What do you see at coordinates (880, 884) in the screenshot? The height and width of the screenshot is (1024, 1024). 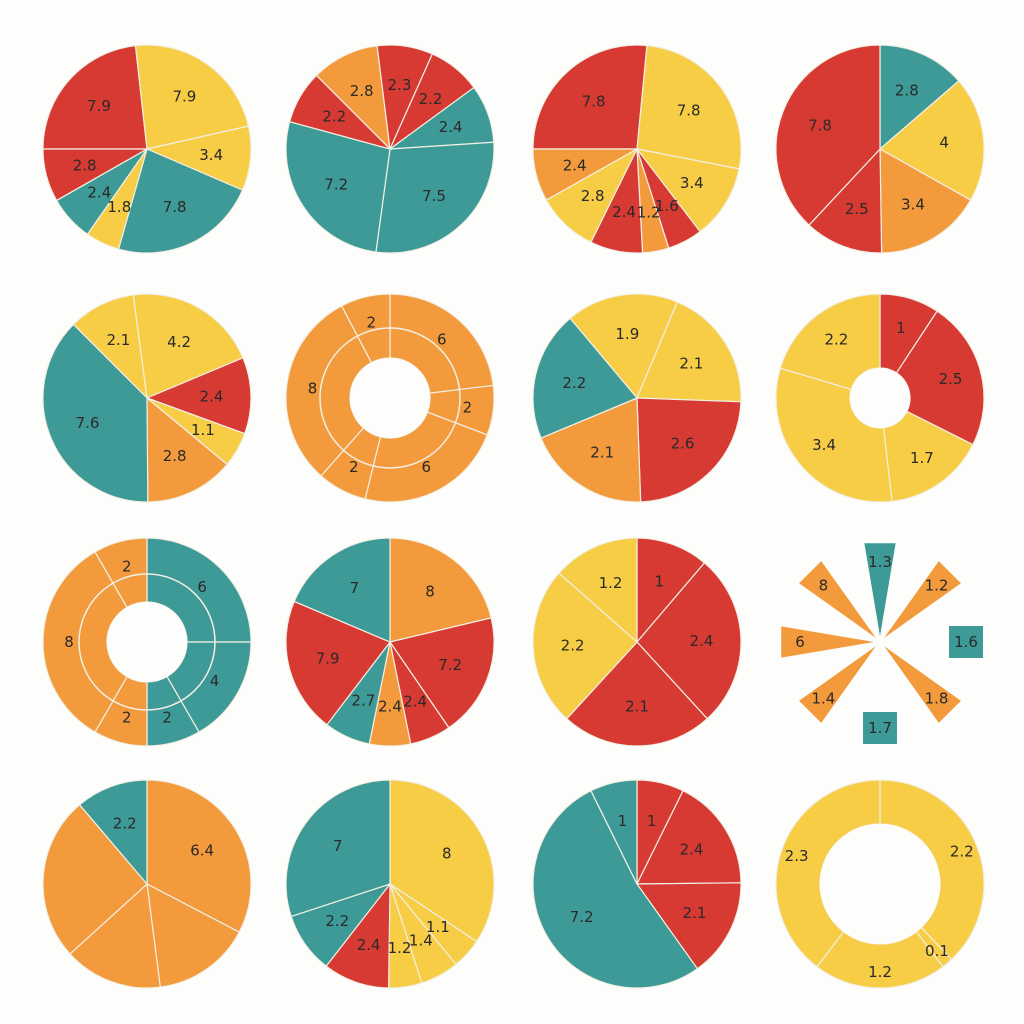 I see `chart-16: 2.2 0.1 1.2 2.3` at bounding box center [880, 884].